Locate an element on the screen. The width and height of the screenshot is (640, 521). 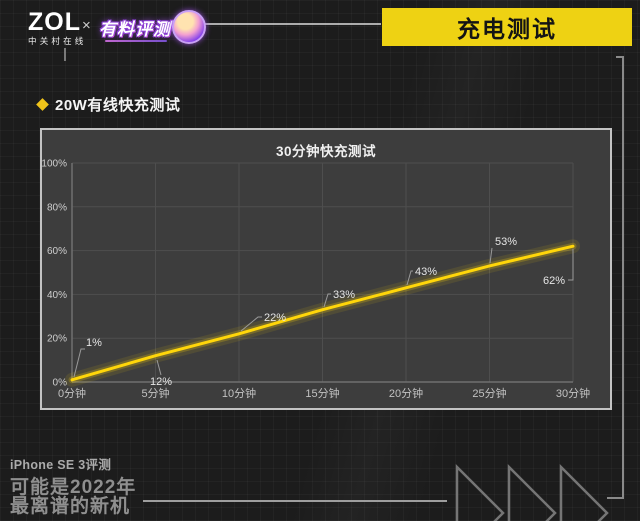
partner-logo-underline is located at coordinates (136, 41).